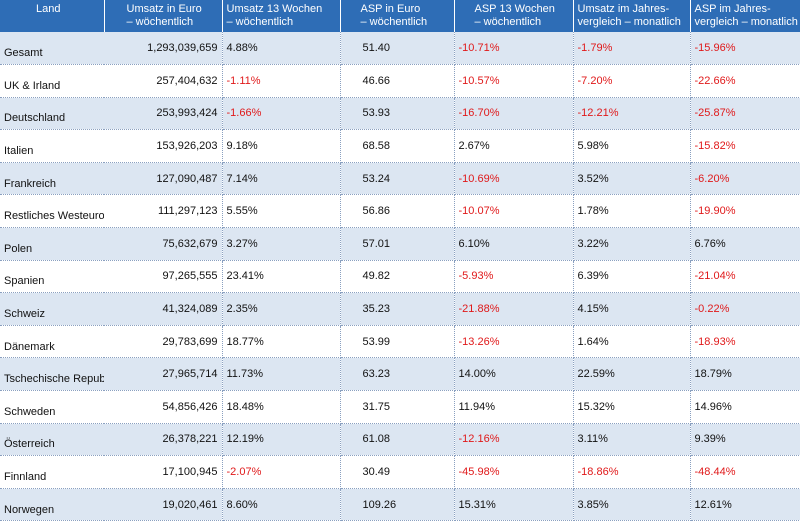  I want to click on header-asp-13-wochen: ASP 13 Wochen – wöchentlich, so click(514, 16).